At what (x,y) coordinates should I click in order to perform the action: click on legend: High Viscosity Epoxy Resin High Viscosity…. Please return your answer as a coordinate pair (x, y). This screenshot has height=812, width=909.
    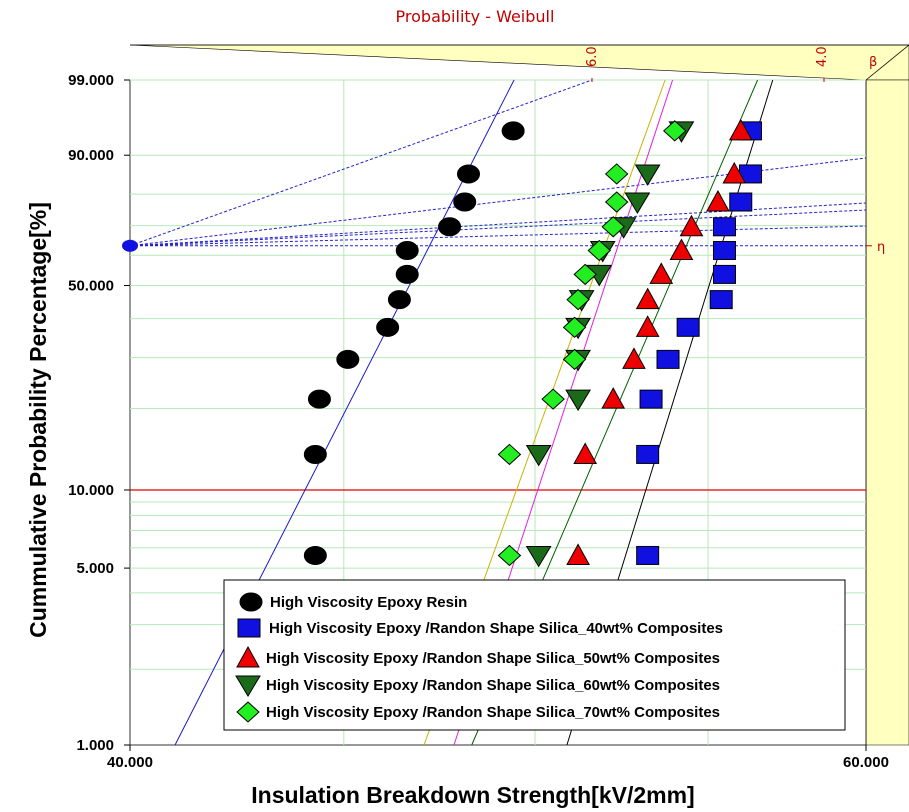
    Looking at the image, I should click on (534, 655).